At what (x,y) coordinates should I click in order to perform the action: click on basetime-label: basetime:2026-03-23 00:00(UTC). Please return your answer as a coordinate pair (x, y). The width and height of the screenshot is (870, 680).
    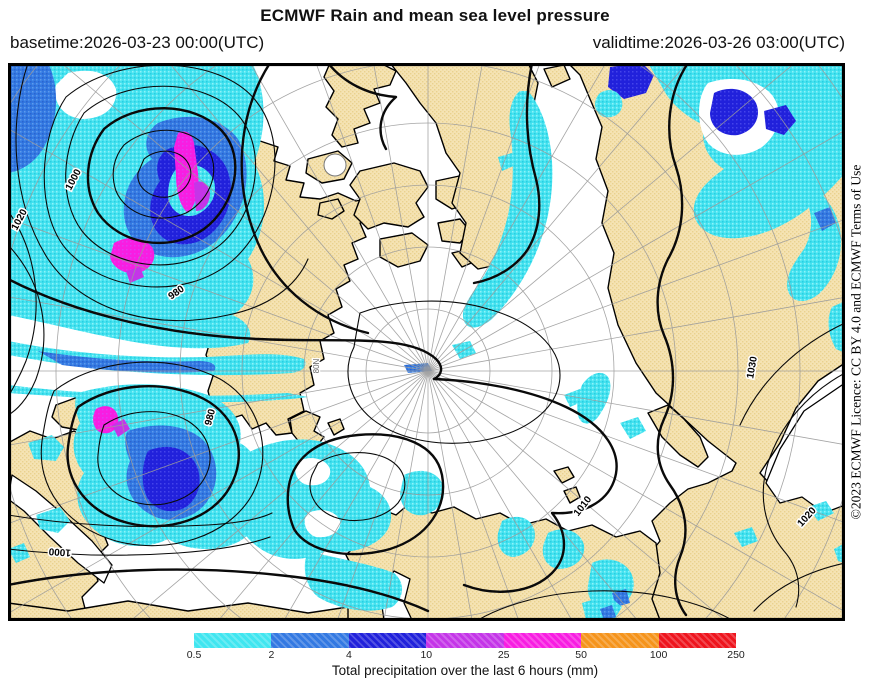
    Looking at the image, I should click on (137, 42).